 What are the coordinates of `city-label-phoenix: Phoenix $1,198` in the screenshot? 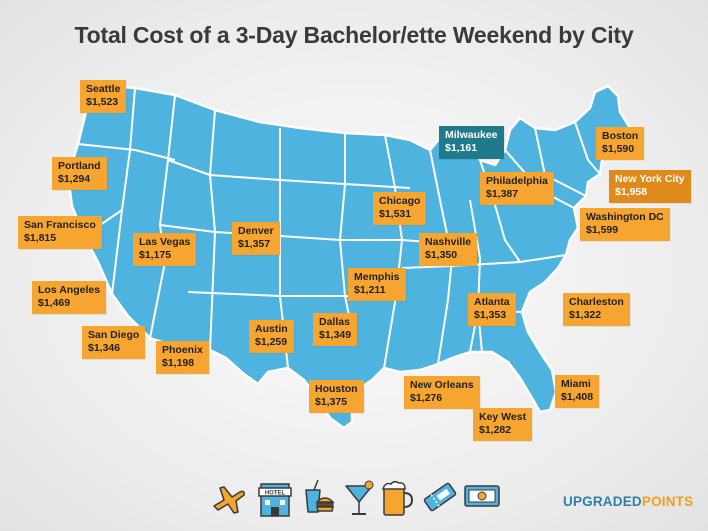 It's located at (182, 357).